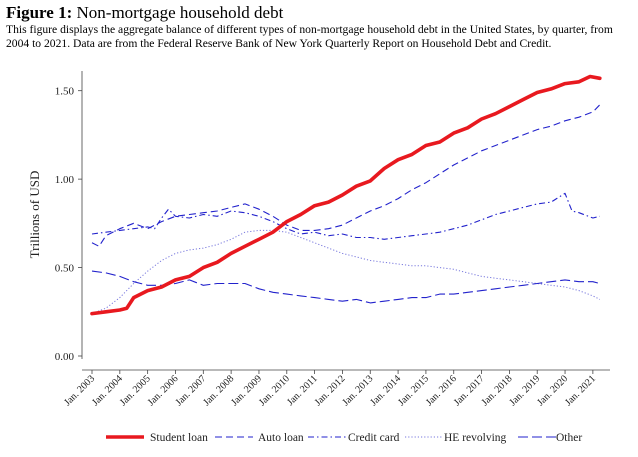 This screenshot has width=638, height=457. Describe the element at coordinates (345, 216) in the screenshot. I see `series-line-credit-card` at that location.